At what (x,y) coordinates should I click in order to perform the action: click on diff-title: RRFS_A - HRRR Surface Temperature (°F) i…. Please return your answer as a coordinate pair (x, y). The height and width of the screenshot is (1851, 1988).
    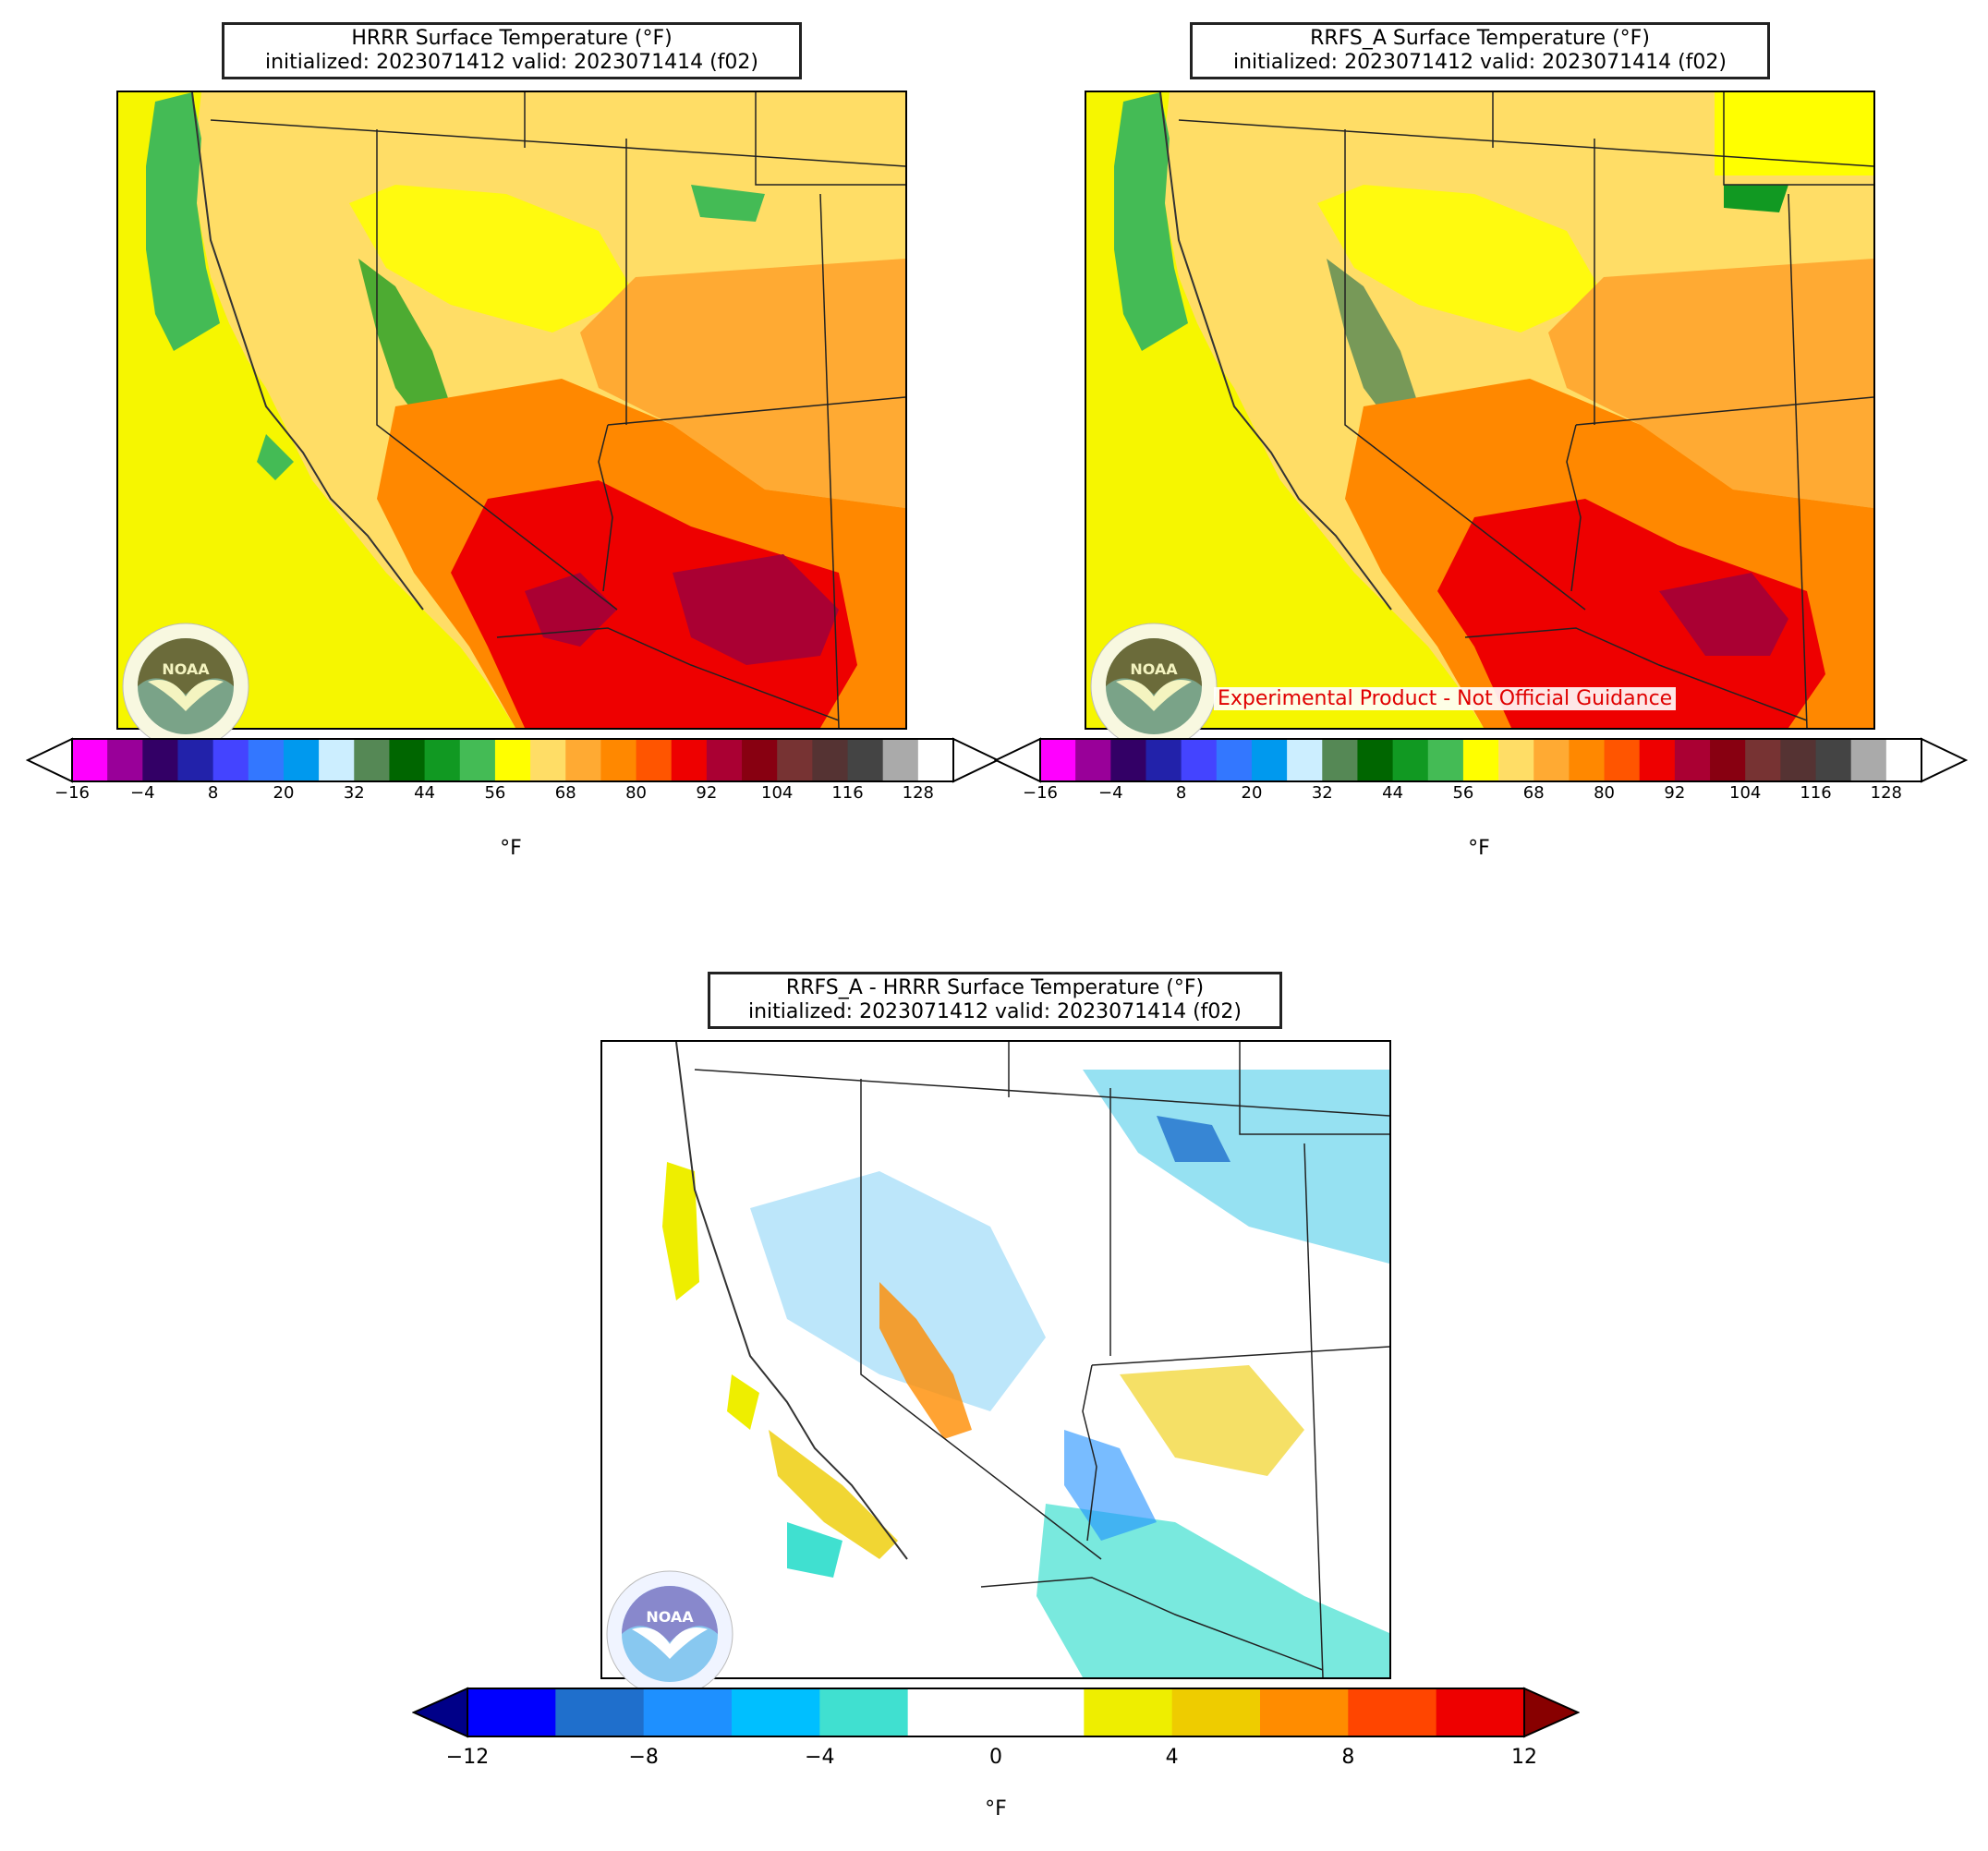
    Looking at the image, I should click on (995, 1001).